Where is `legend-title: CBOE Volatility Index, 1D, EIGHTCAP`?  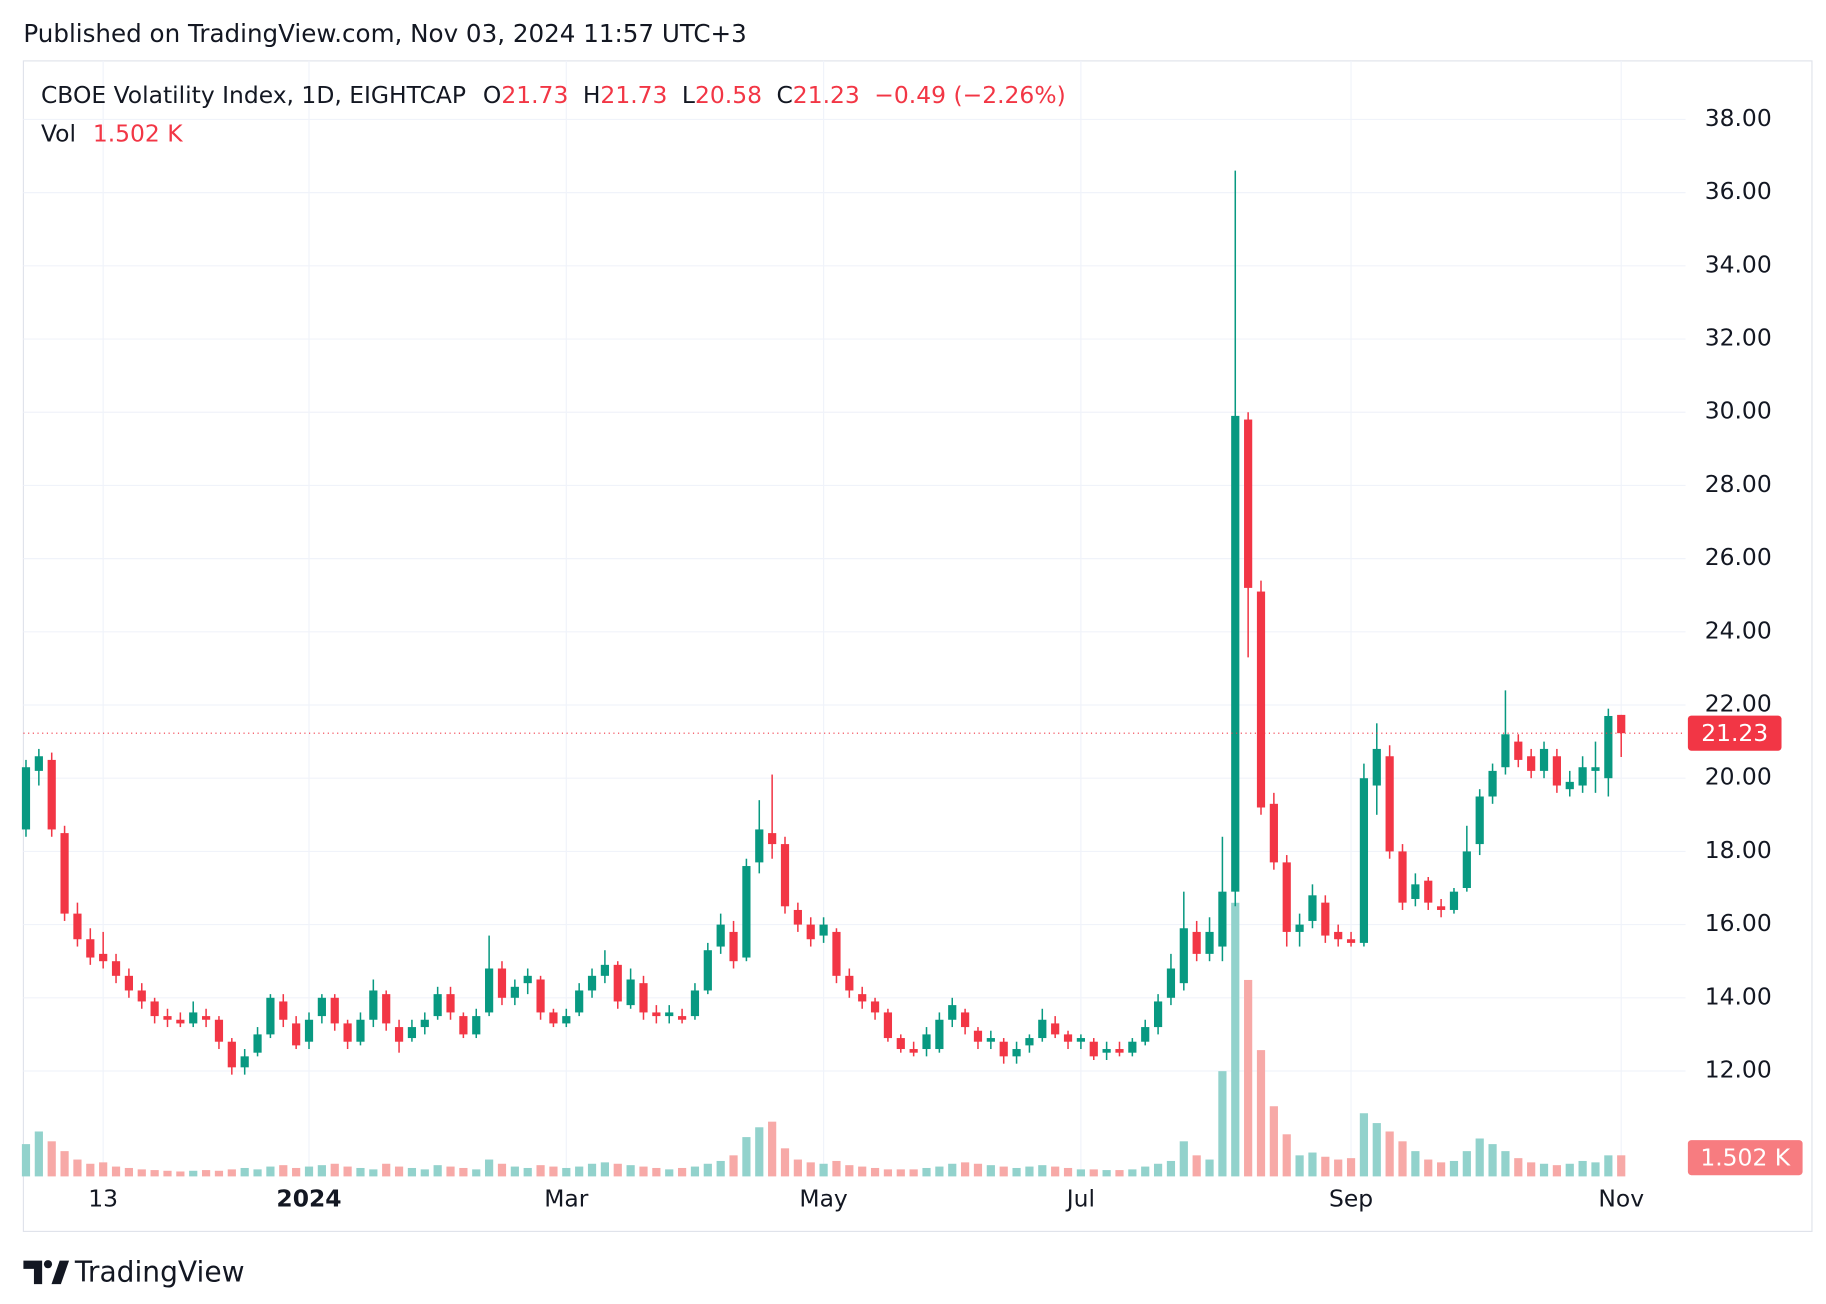 legend-title: CBOE Volatility Index, 1D, EIGHTCAP is located at coordinates (253, 95).